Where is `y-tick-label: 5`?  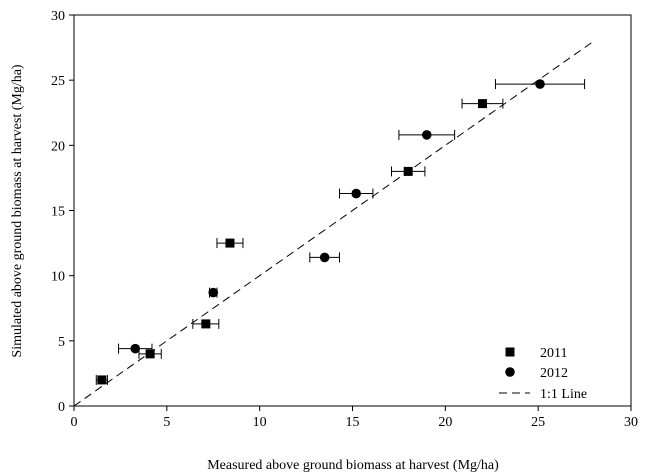 y-tick-label: 5 is located at coordinates (61, 342).